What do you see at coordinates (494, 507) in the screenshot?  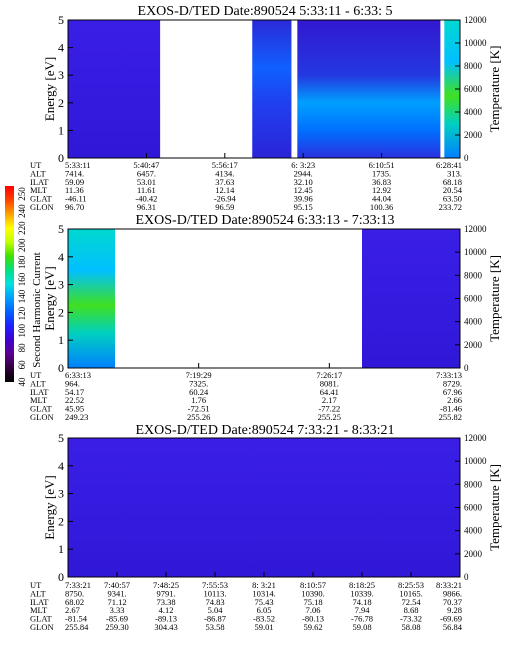 I see `y2-axis-label: Temperature [K]` at bounding box center [494, 507].